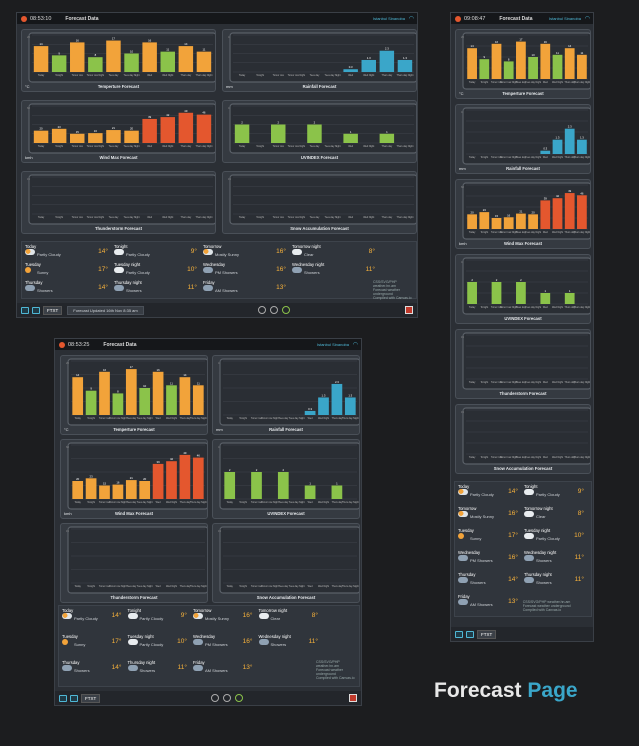  What do you see at coordinates (478, 582) in the screenshot?
I see `forecast-condition: Showers` at bounding box center [478, 582].